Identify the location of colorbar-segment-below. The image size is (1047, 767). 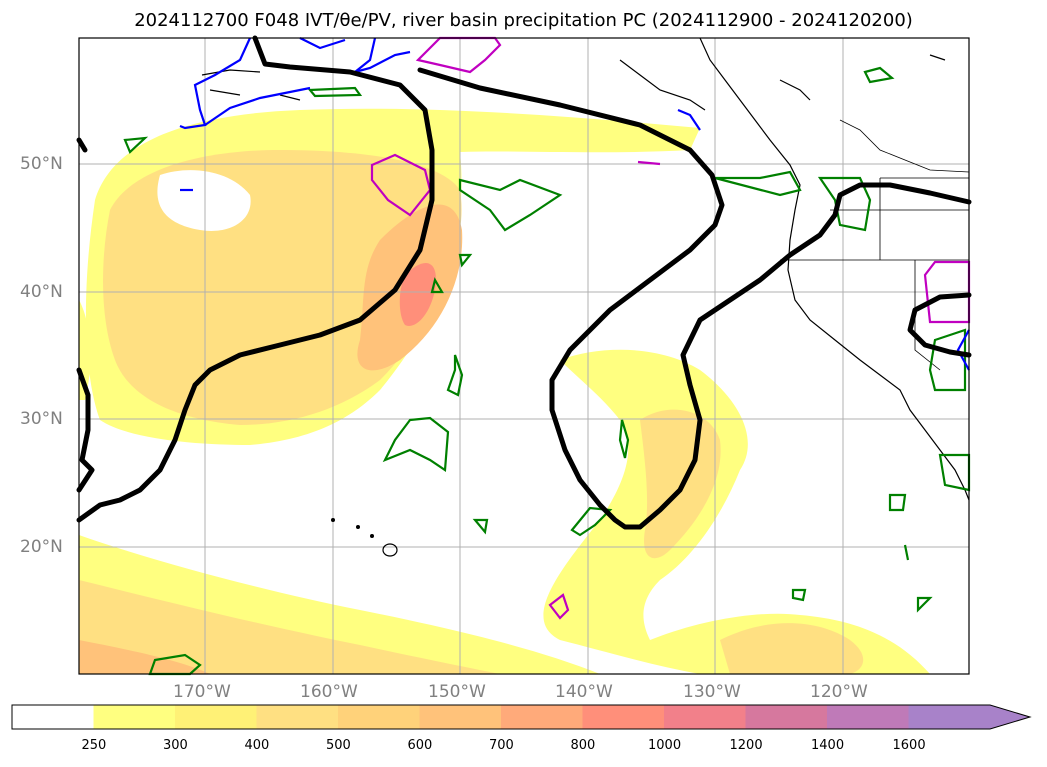
(53, 717).